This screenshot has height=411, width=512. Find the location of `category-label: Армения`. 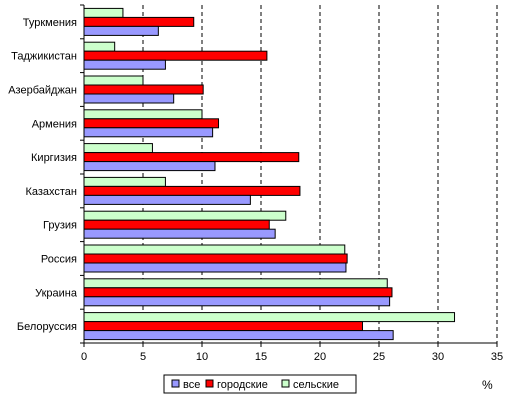

category-label: Армения is located at coordinates (54, 124).